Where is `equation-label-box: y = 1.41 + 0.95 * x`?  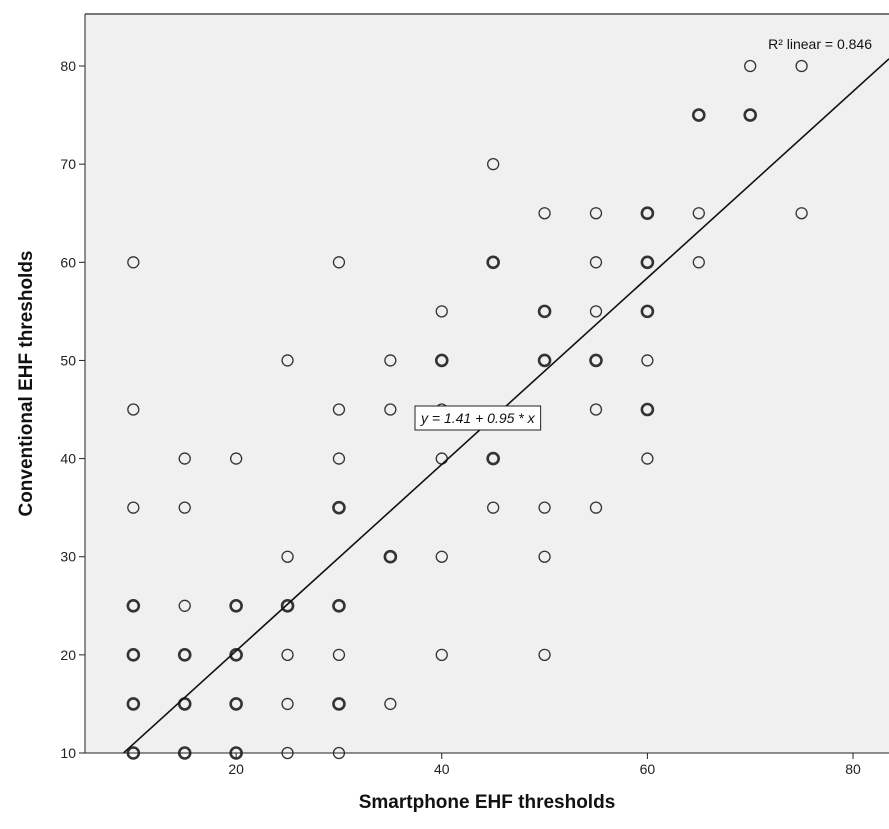
equation-label-box: y = 1.41 + 0.95 * x is located at coordinates (478, 418).